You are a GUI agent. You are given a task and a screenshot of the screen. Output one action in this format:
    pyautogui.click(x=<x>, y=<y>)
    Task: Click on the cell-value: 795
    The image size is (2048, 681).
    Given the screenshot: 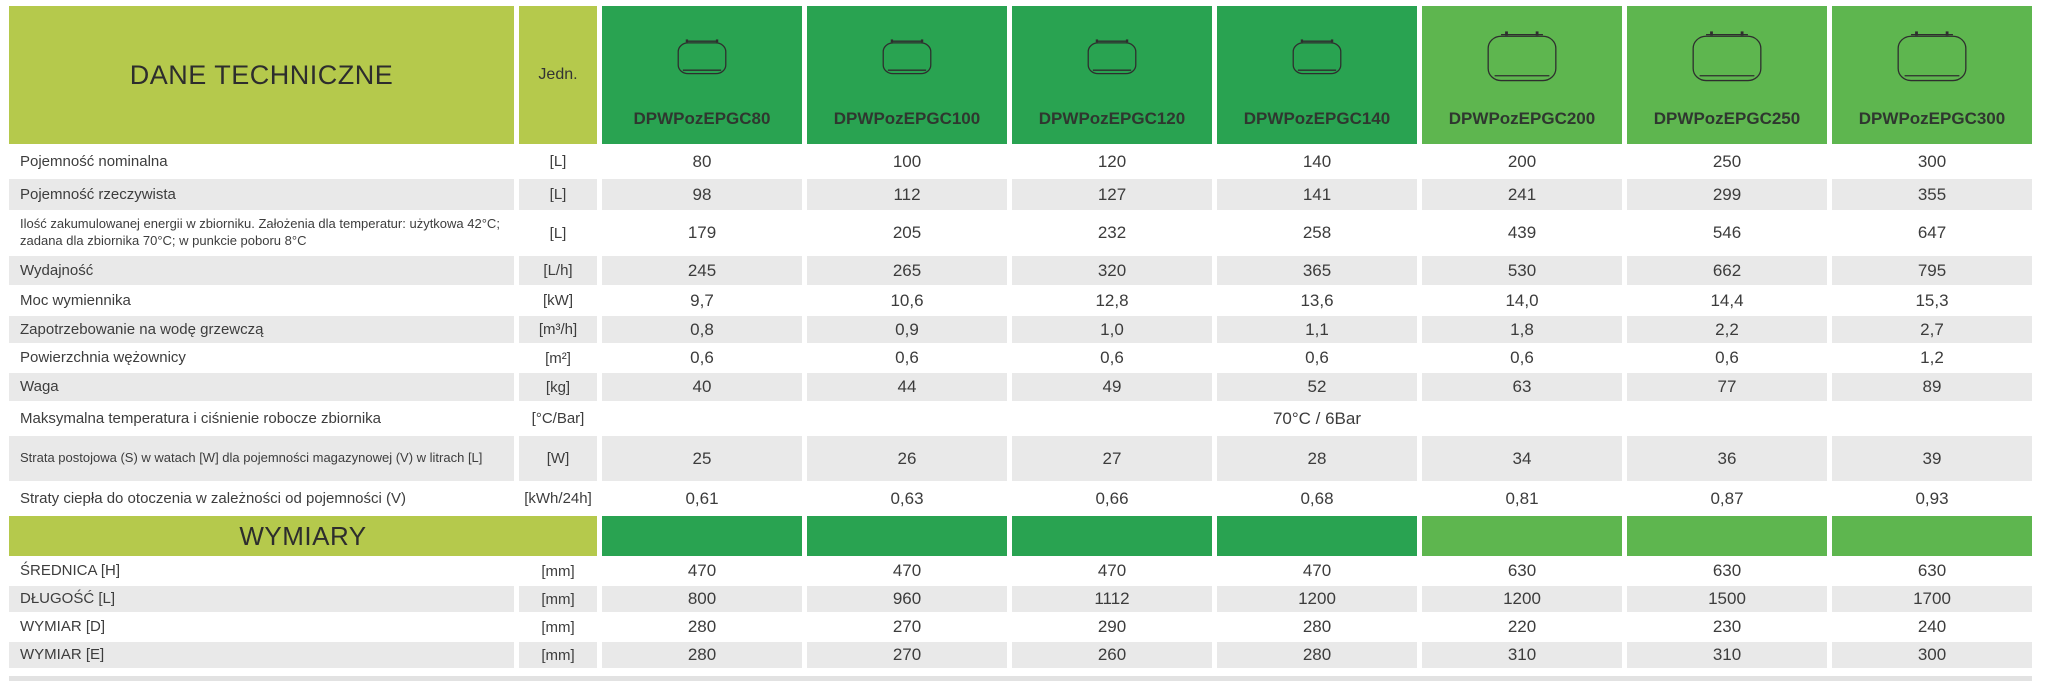 What is the action you would take?
    pyautogui.click(x=1932, y=270)
    